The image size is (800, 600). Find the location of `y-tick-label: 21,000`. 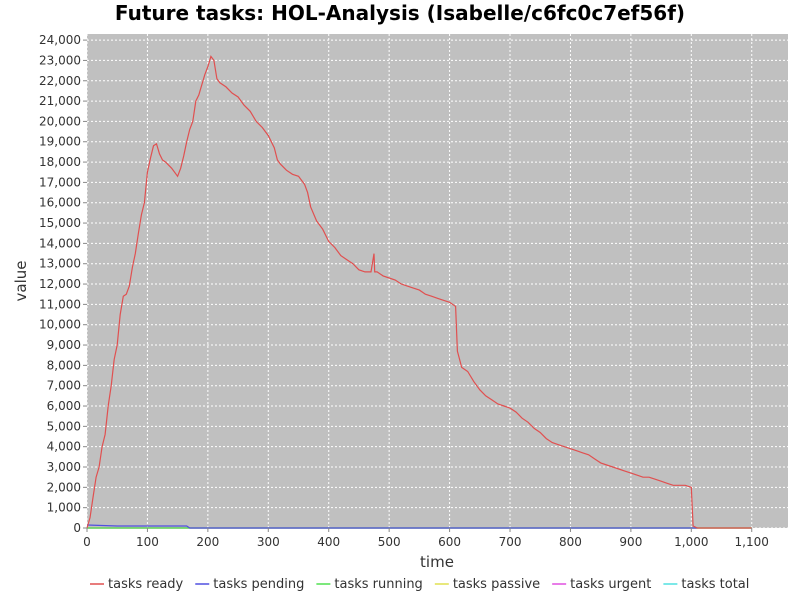

y-tick-label: 21,000 is located at coordinates (60, 101).